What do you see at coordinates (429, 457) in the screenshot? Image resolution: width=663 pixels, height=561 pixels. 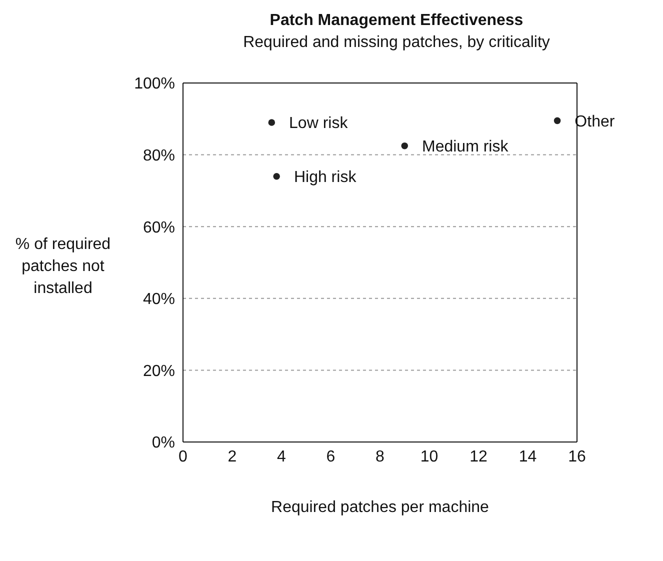 I see `x-tick-label: 10` at bounding box center [429, 457].